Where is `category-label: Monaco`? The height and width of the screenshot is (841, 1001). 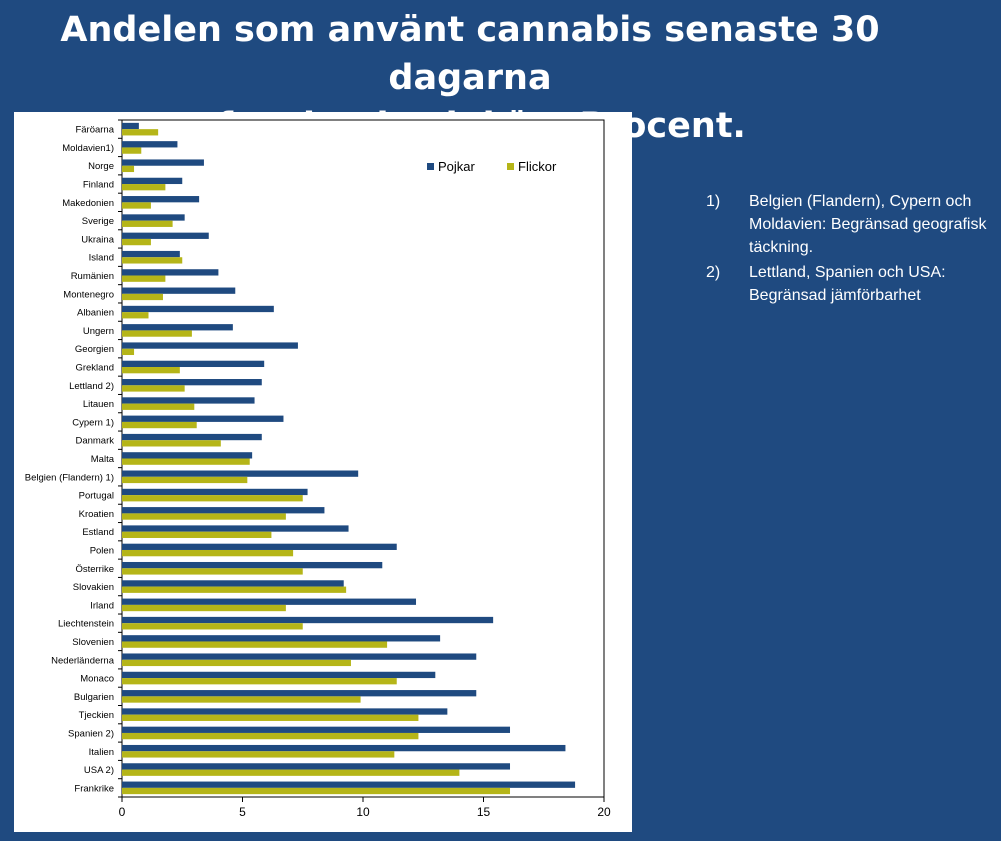 category-label: Monaco is located at coordinates (97, 679).